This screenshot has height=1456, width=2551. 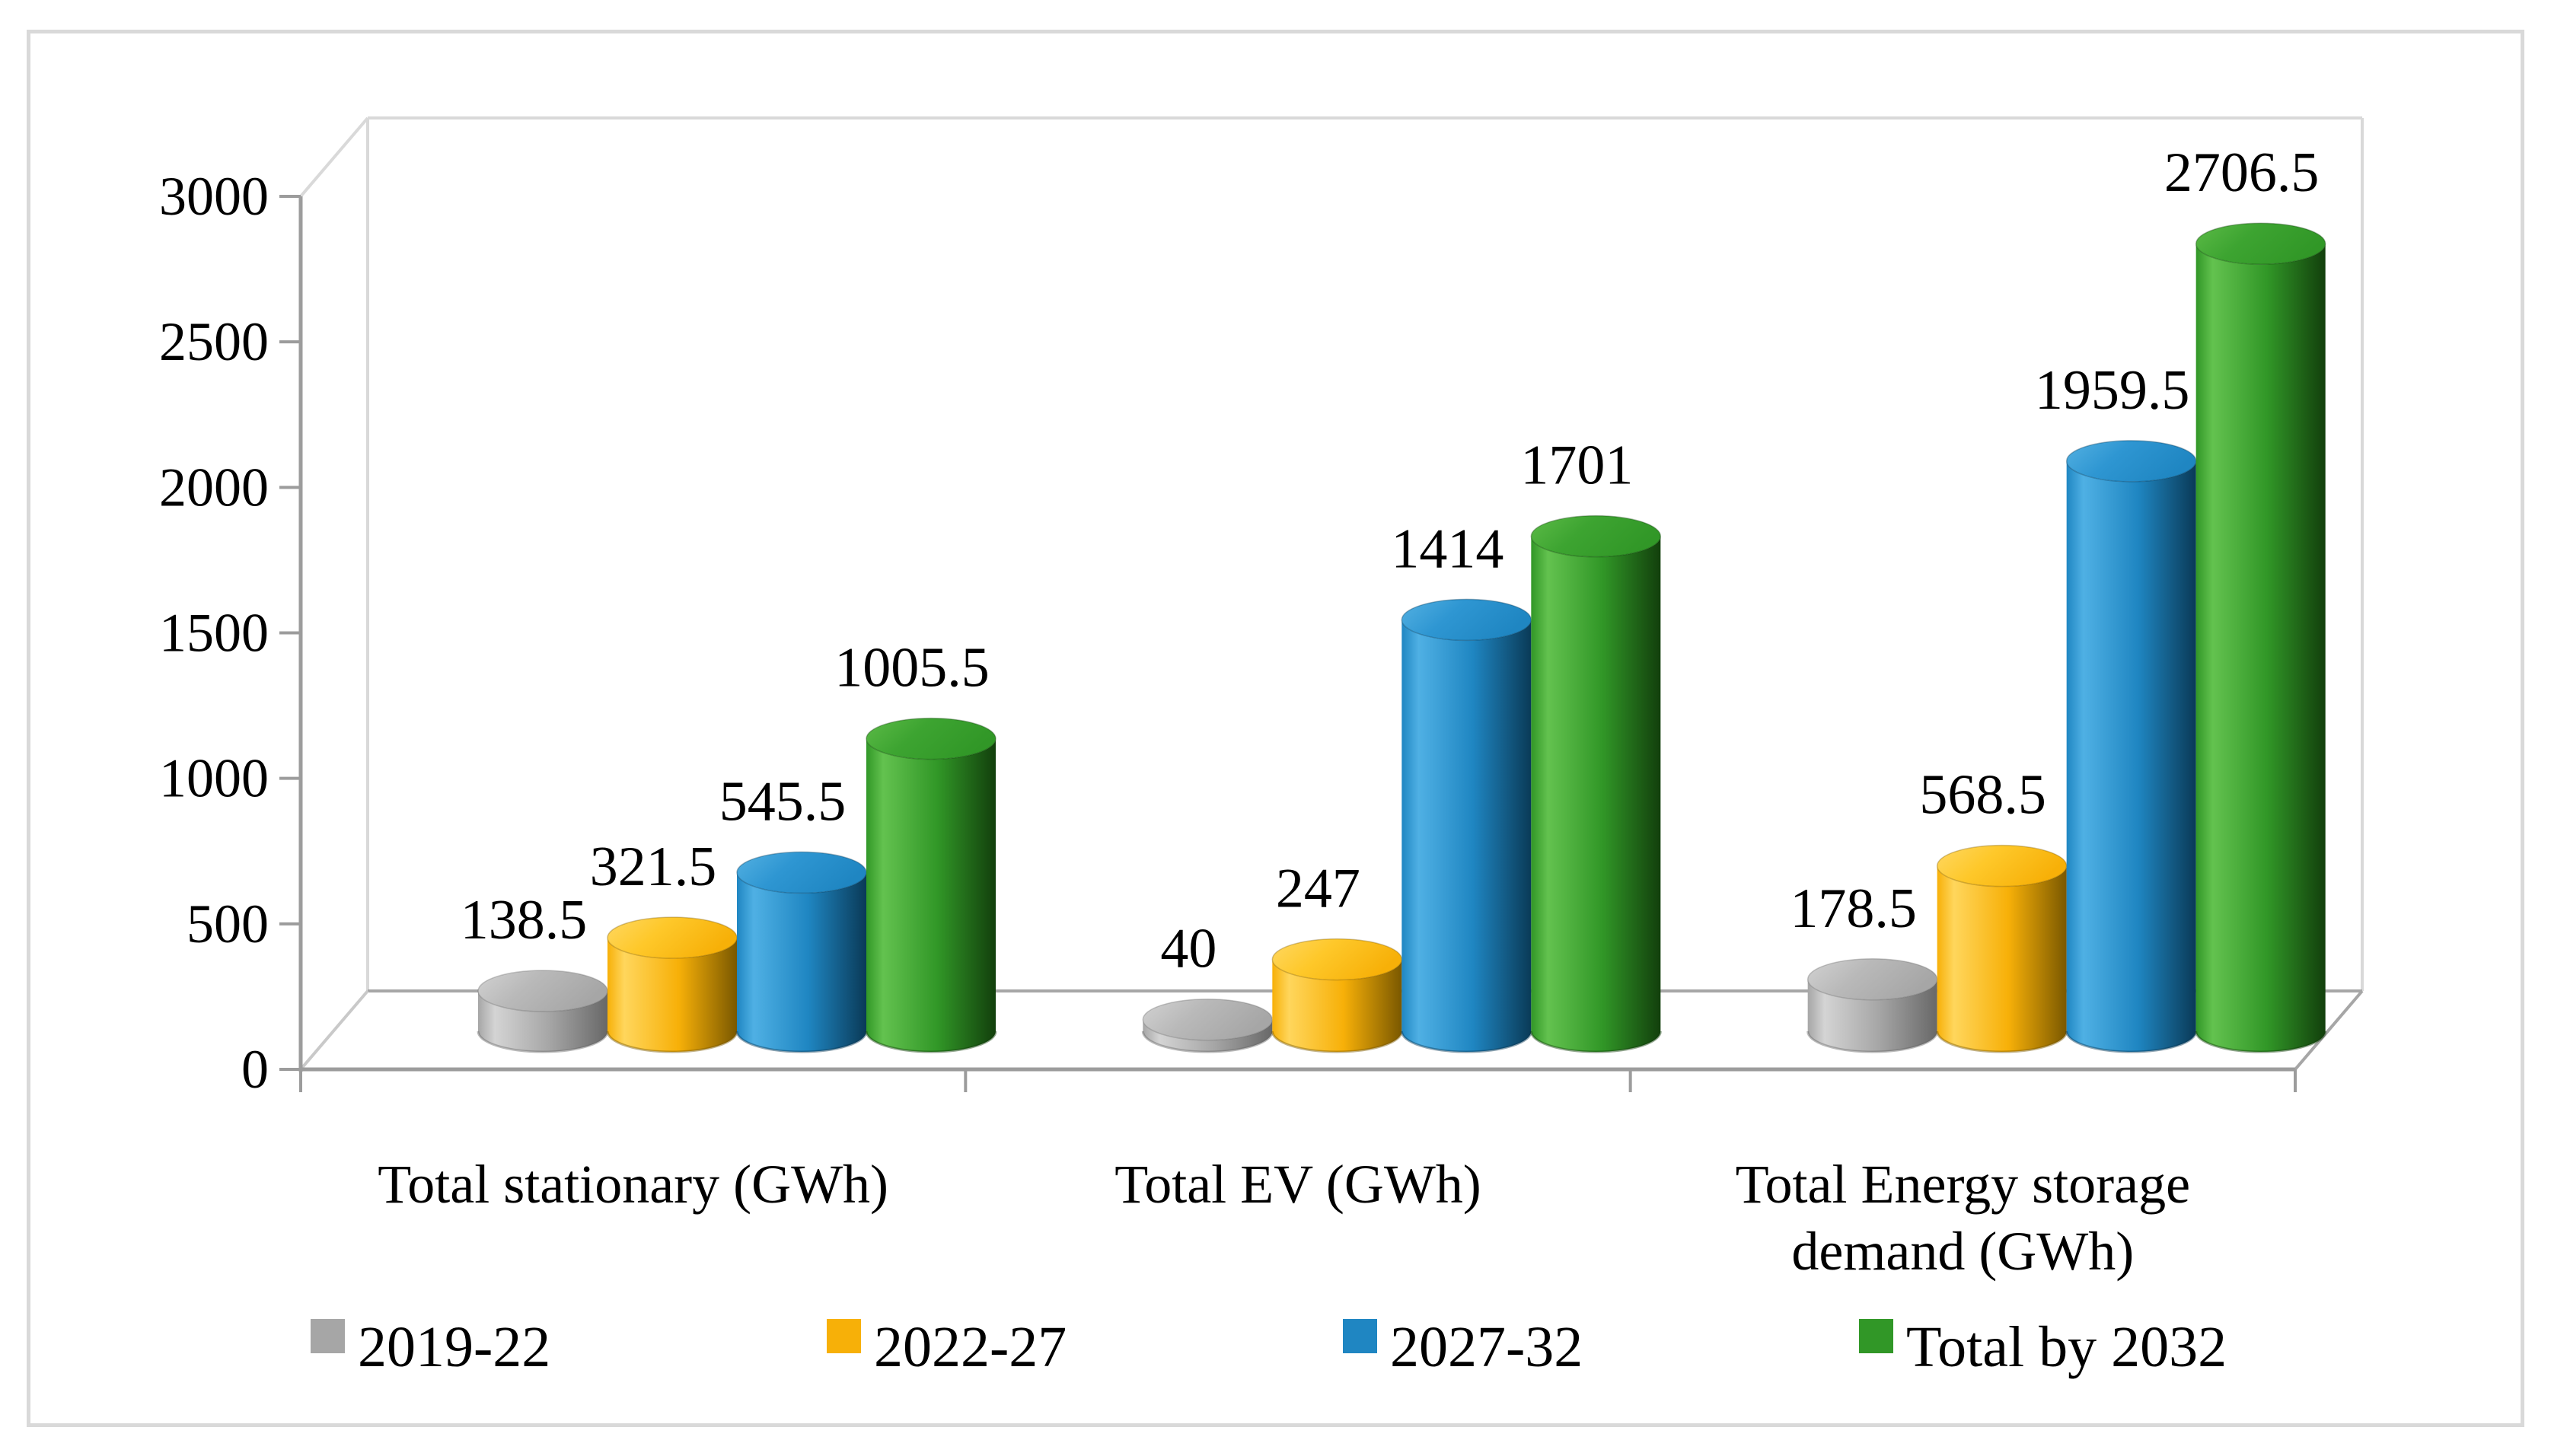 I want to click on cylinder-2027-32-cat3, so click(x=2131, y=746).